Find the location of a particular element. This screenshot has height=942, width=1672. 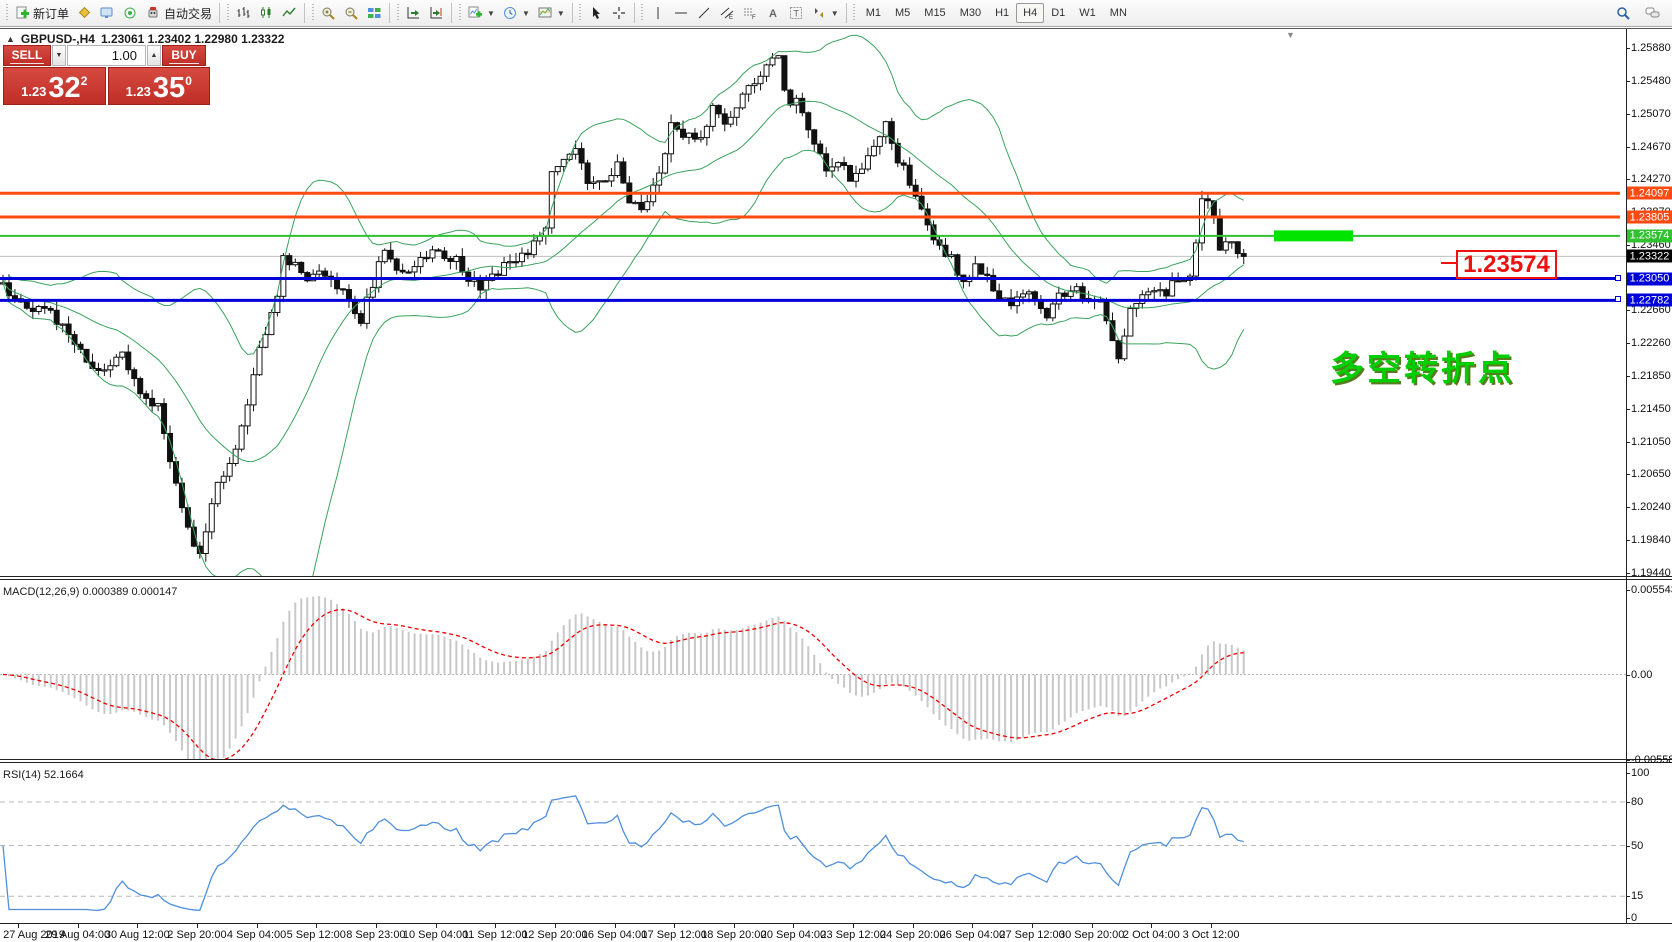

terminal-icon is located at coordinates (107, 13).